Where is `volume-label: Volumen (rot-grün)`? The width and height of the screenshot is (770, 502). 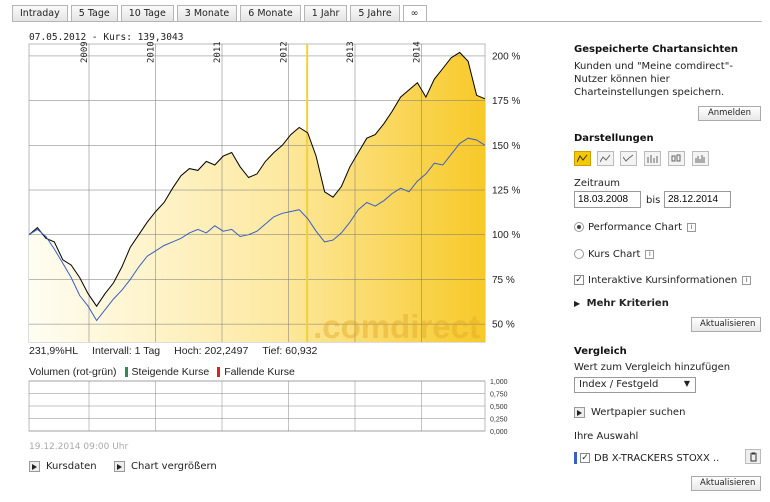 volume-label: Volumen (rot-grün) is located at coordinates (73, 372).